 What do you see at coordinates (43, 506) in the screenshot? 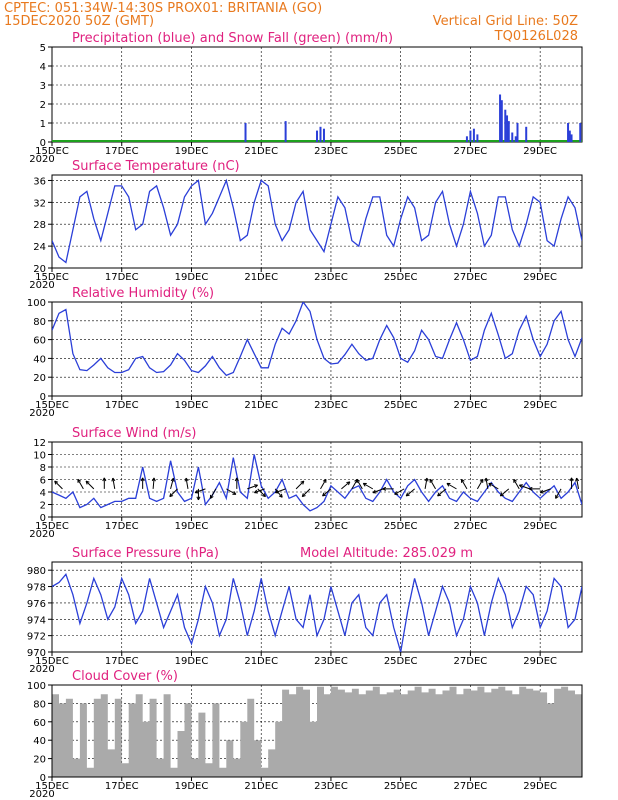
I see `y-tick-label: 2` at bounding box center [43, 506].